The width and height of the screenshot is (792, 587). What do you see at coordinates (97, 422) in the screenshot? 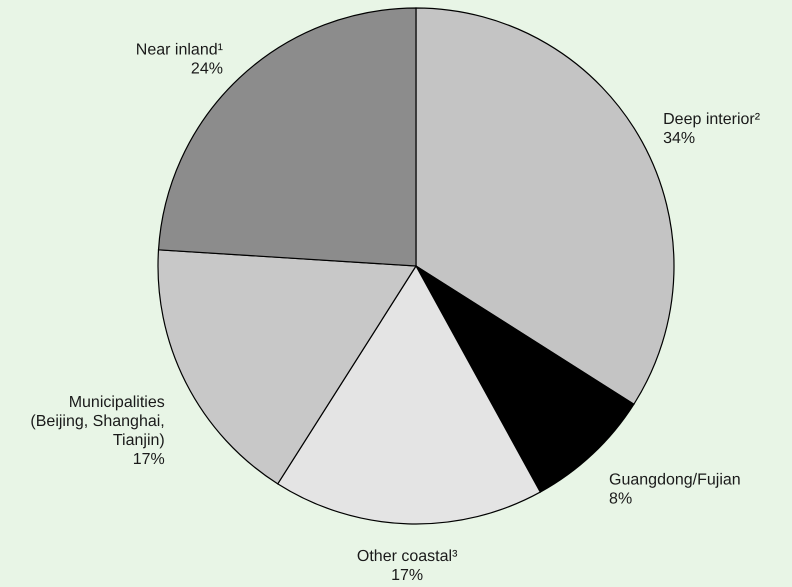
I see `slice-label: Municipalities (Beijing, Shanghai, Tianjin)` at bounding box center [97, 422].